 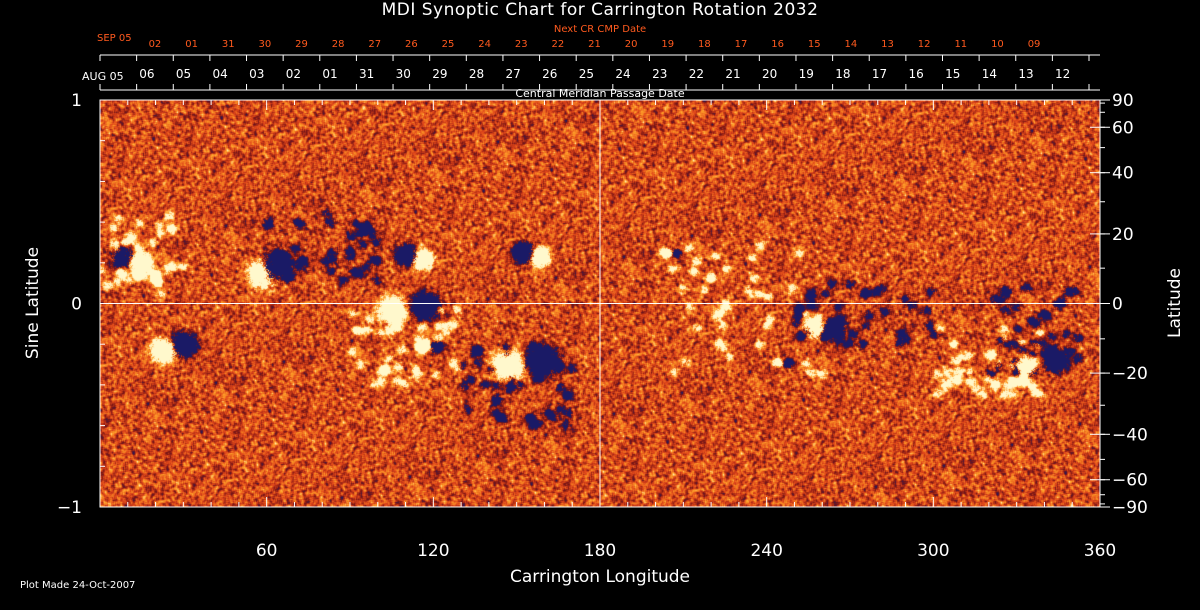 What do you see at coordinates (741, 44) in the screenshot?
I see `next-cmp-tick-label: 17` at bounding box center [741, 44].